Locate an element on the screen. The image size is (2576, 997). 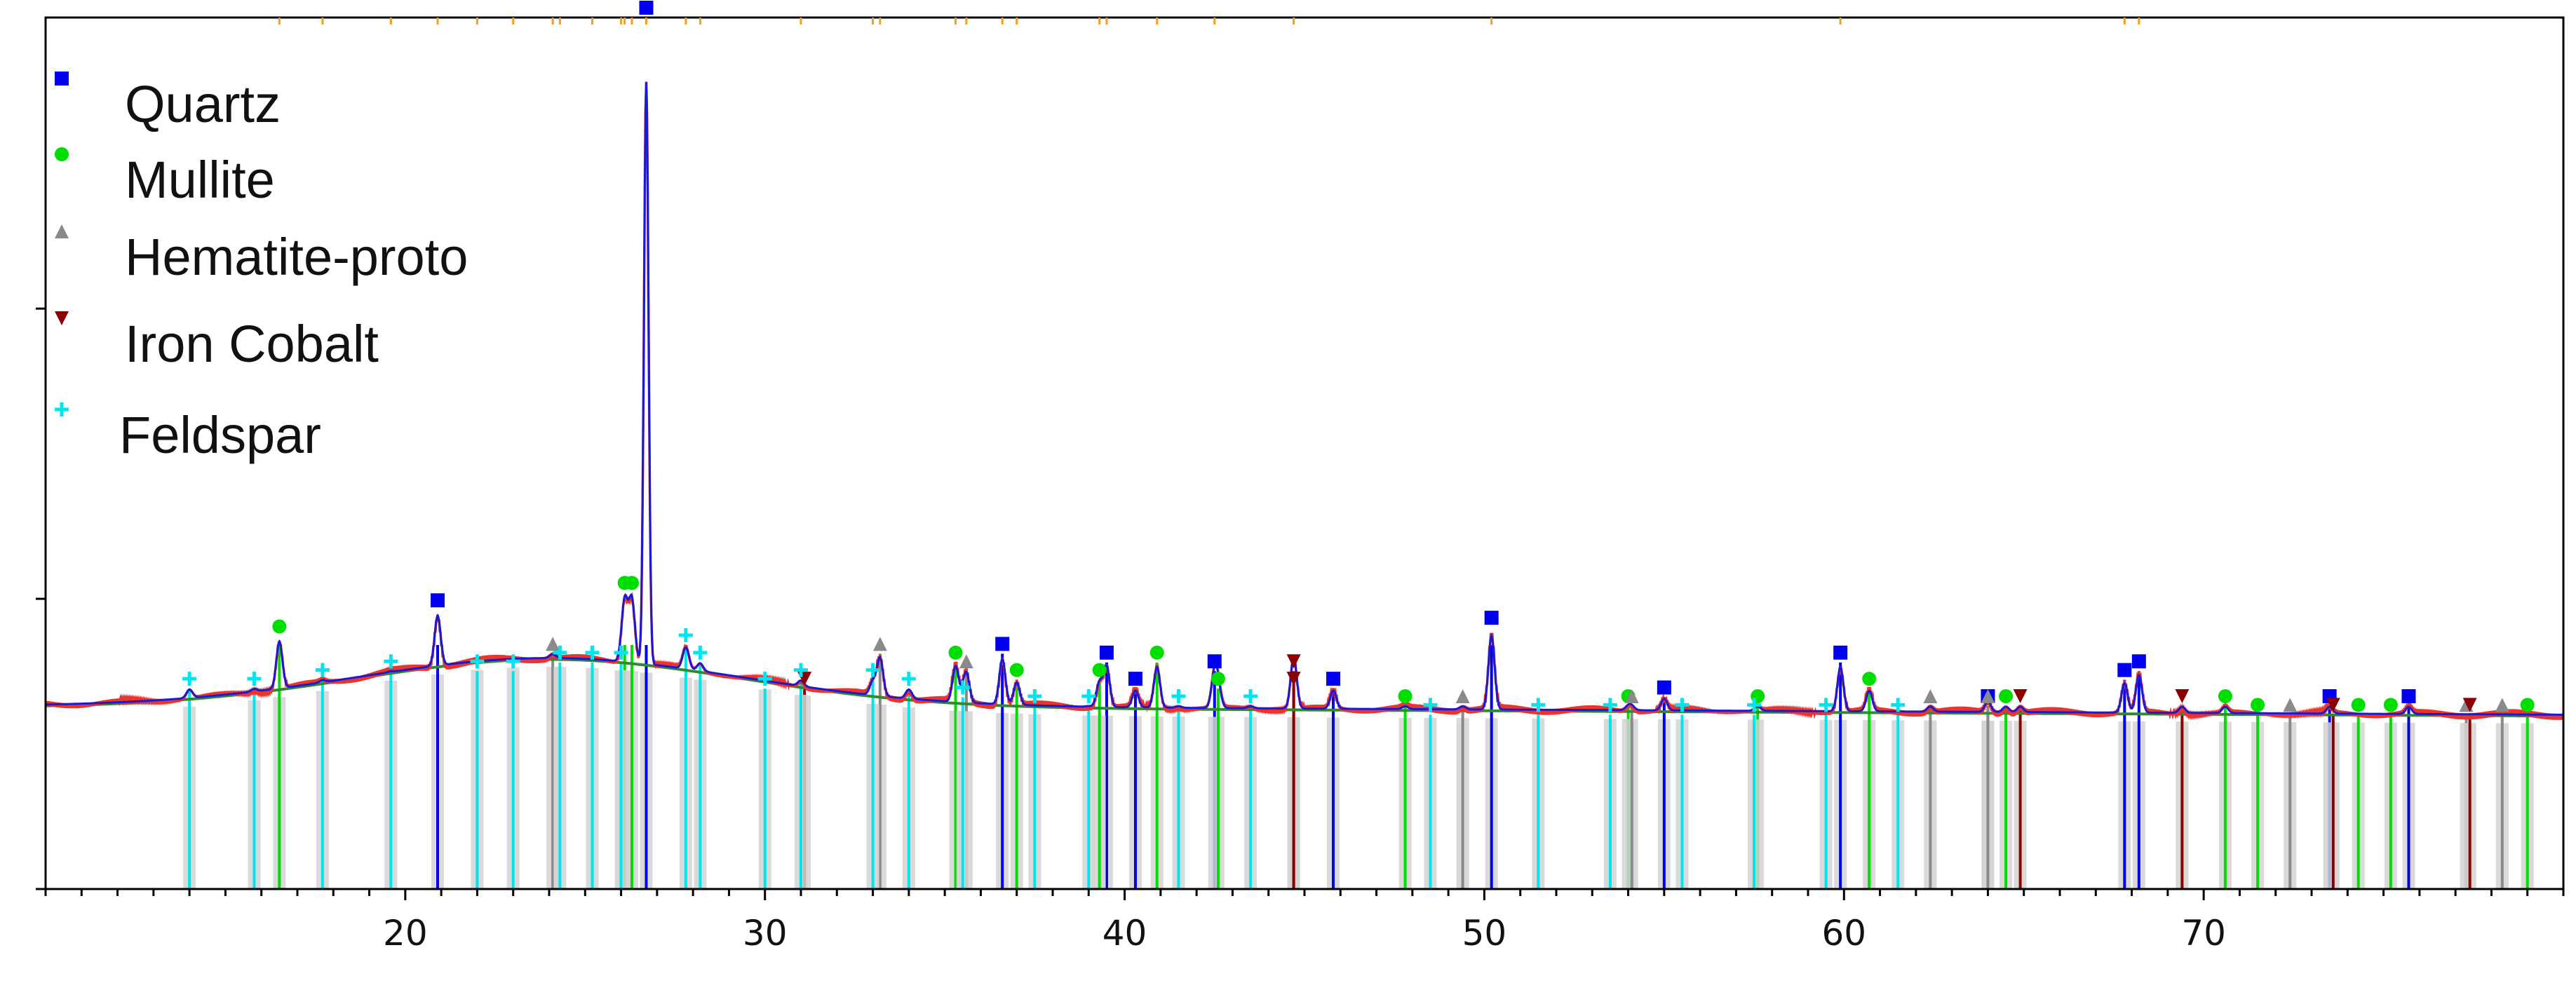
x-tick-label: 20 is located at coordinates (405, 933).